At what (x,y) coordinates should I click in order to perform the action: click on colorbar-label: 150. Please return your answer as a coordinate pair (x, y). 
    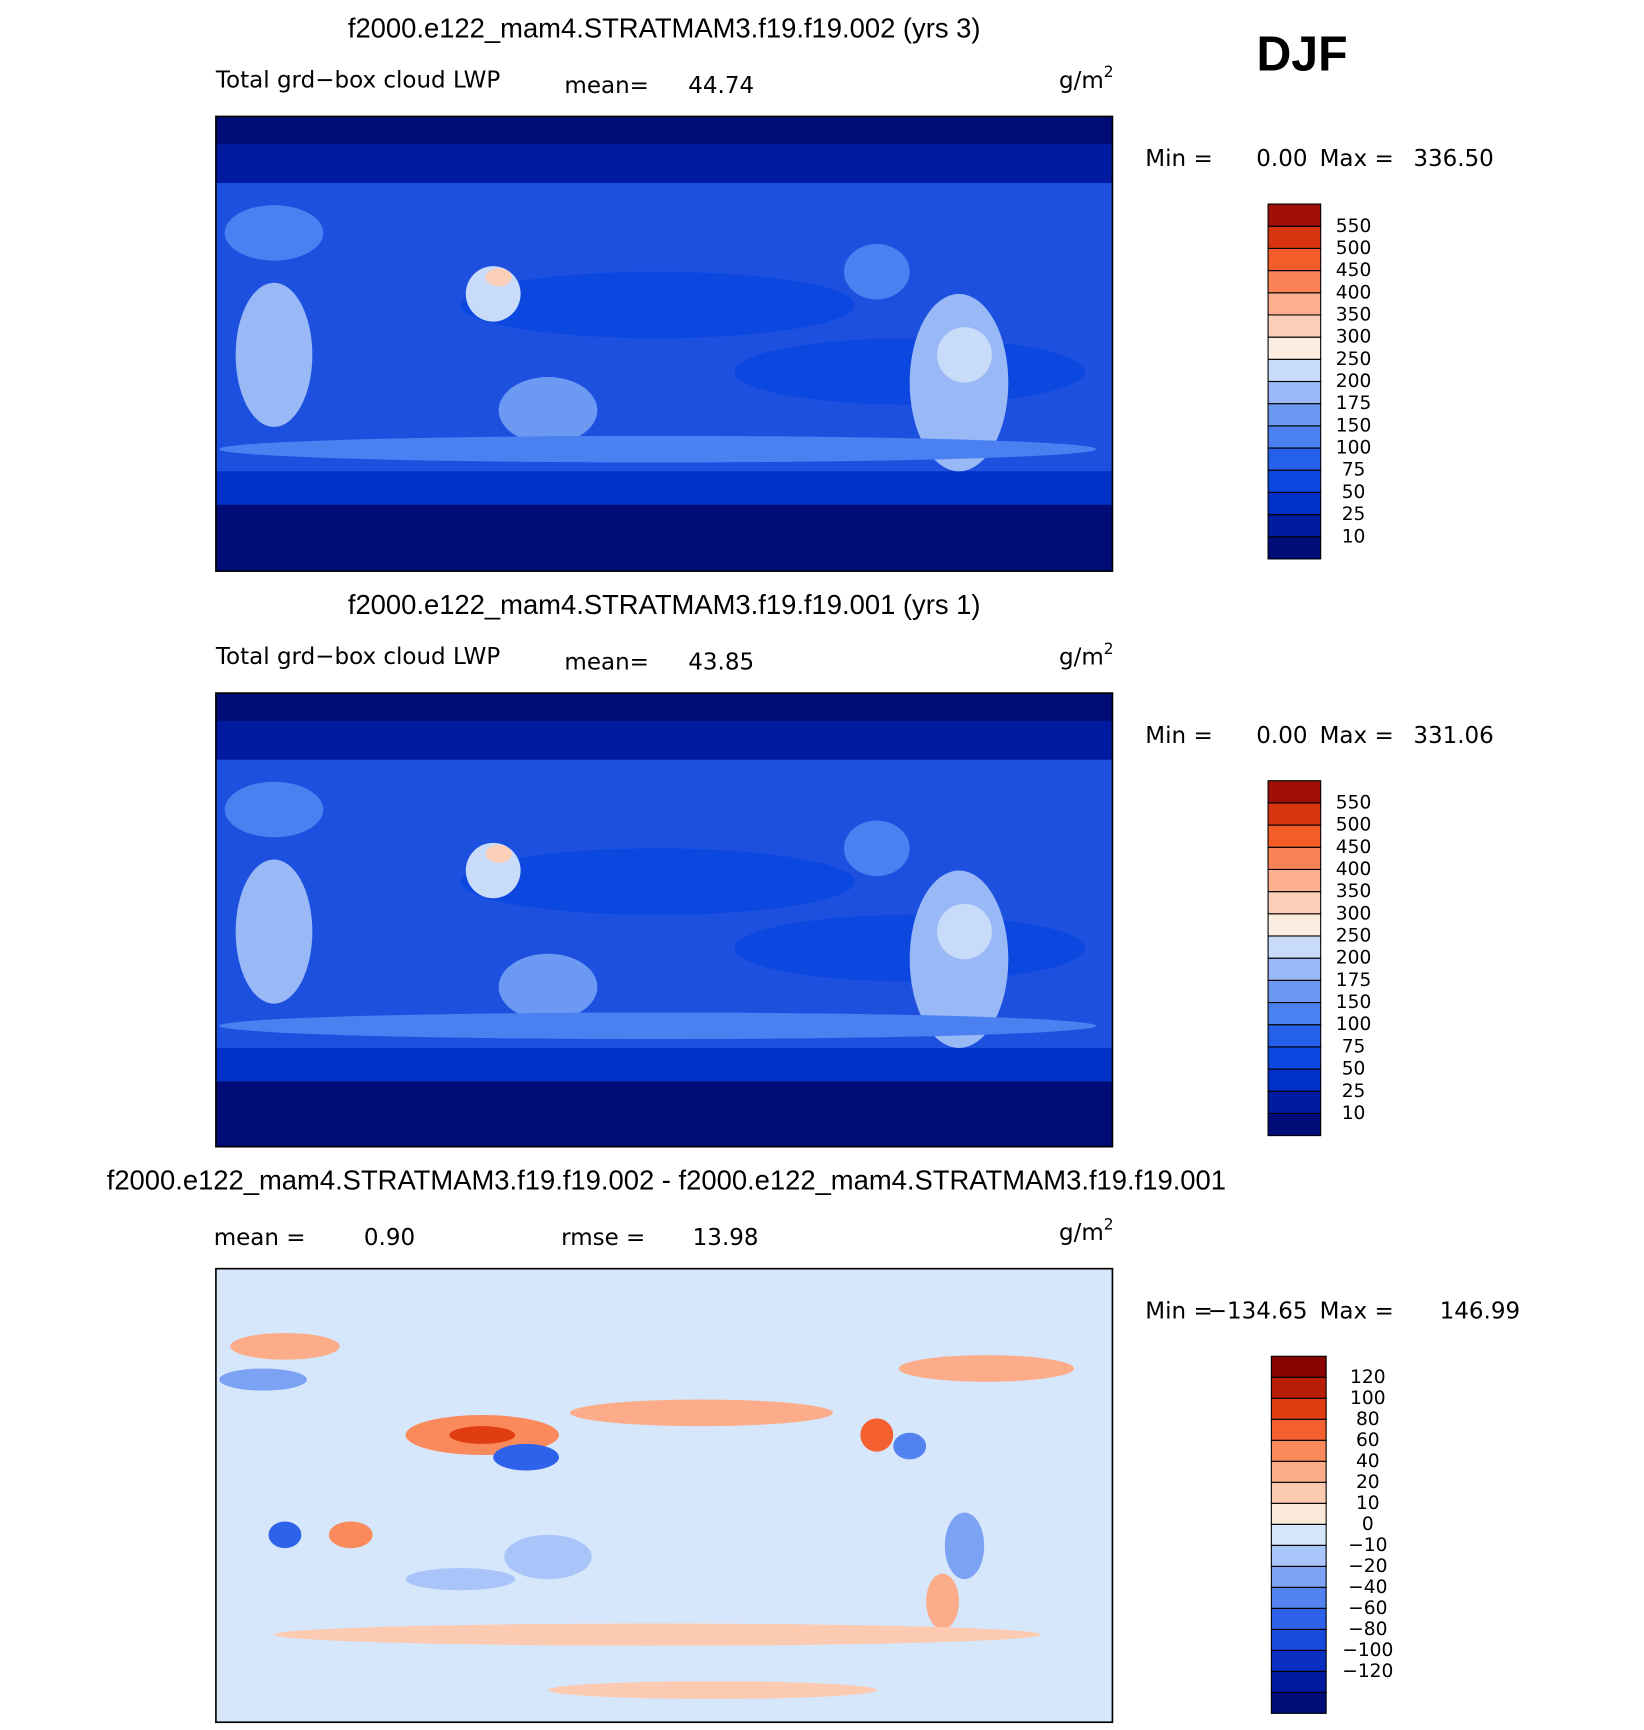
    Looking at the image, I should click on (1354, 425).